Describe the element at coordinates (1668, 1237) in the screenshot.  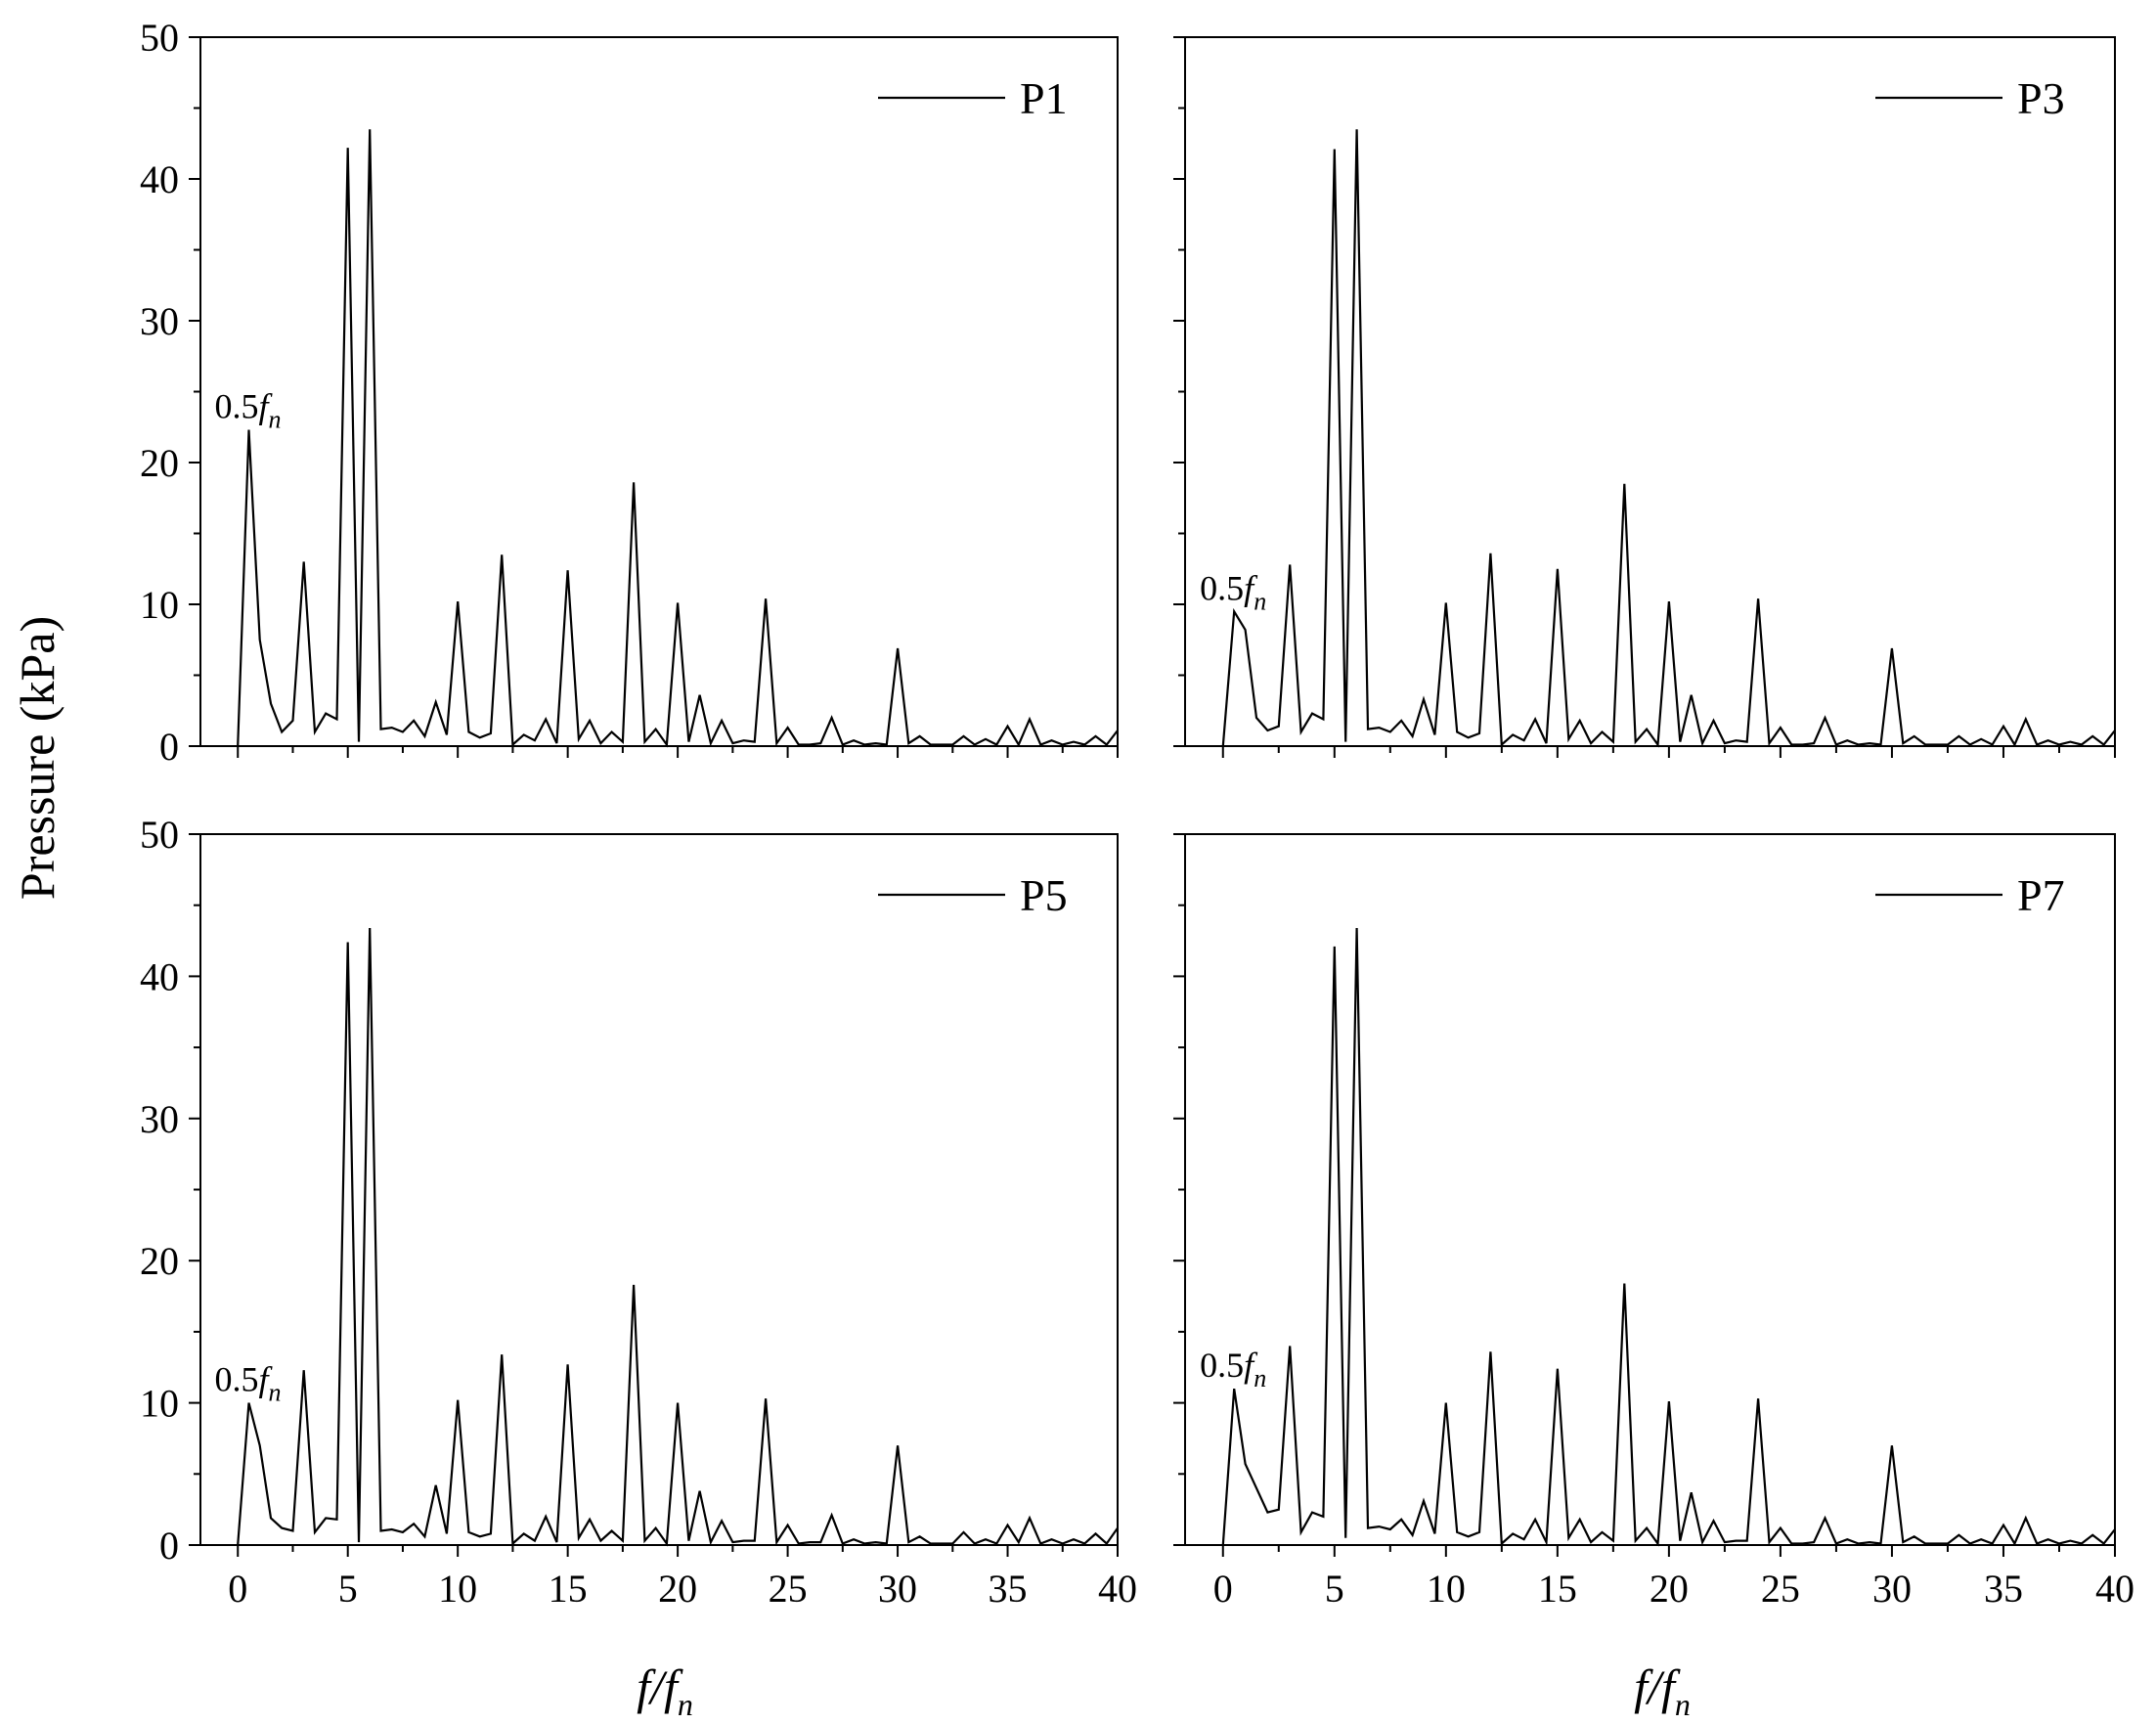
I see `series-line-p7` at that location.